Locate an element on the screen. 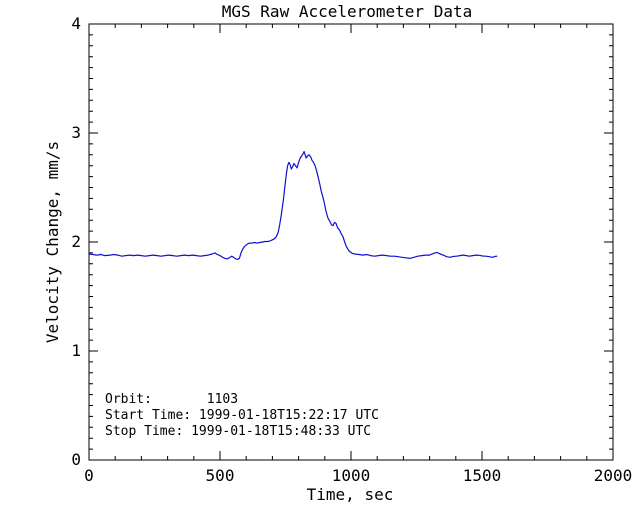 The width and height of the screenshot is (640, 512). y-tick-label: 1 is located at coordinates (76, 350).